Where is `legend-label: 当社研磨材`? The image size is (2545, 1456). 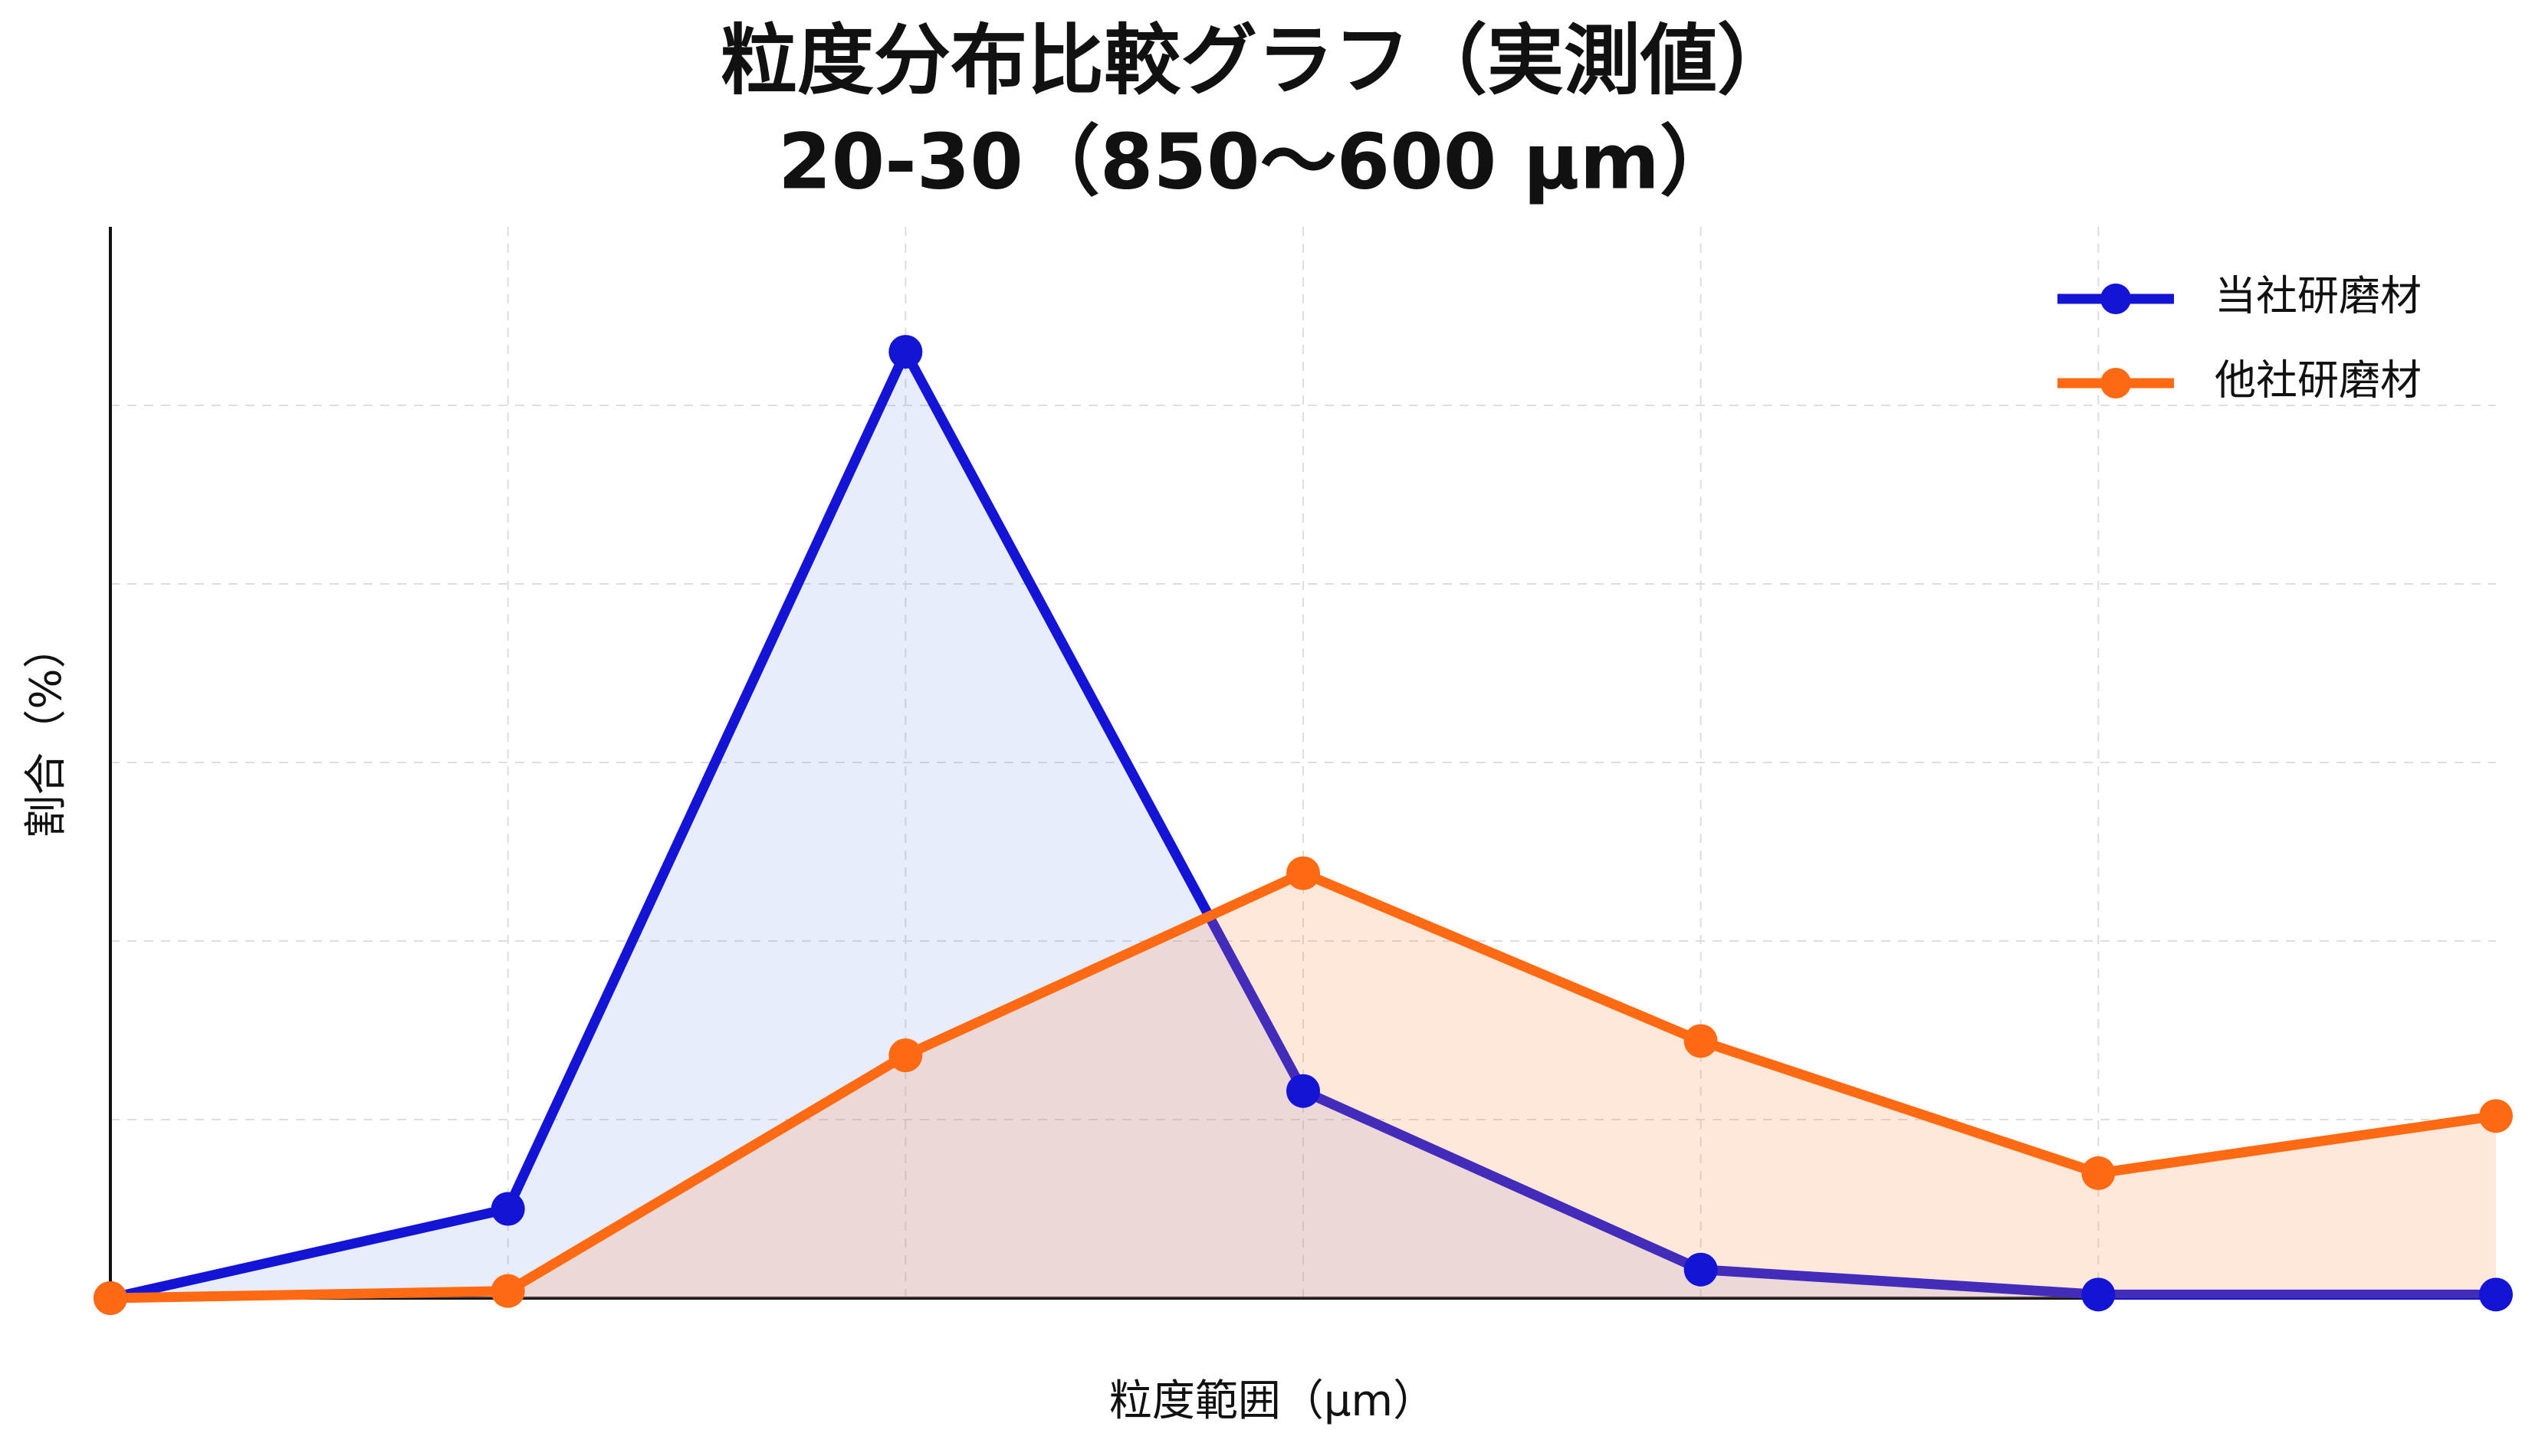 legend-label: 当社研磨材 is located at coordinates (2318, 296).